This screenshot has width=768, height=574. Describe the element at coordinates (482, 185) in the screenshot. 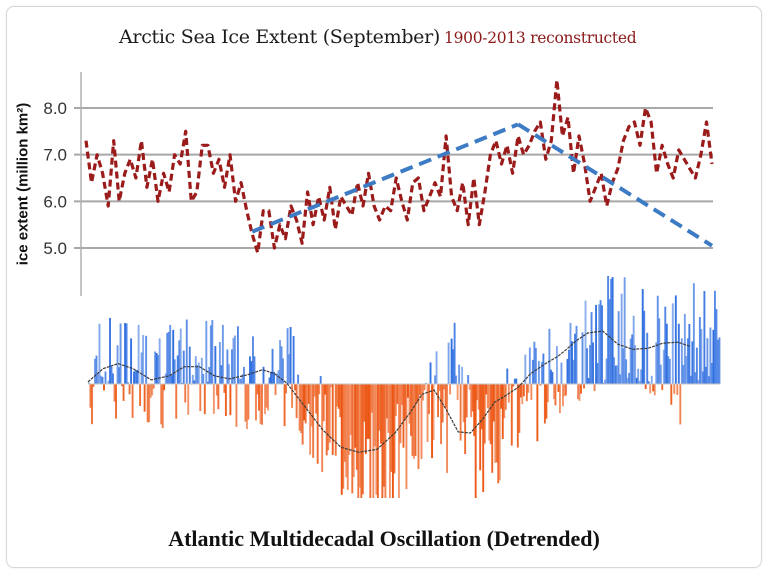

I see `trend-lines` at that location.